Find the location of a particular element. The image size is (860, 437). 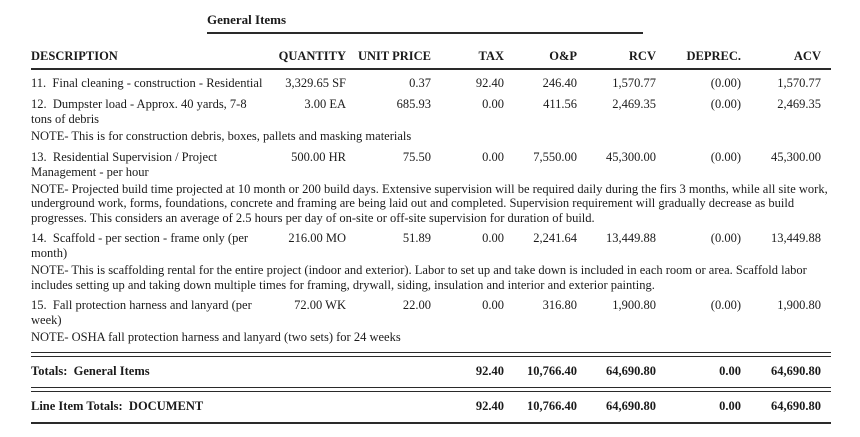

item-tax: 92.40 is located at coordinates (489, 83).